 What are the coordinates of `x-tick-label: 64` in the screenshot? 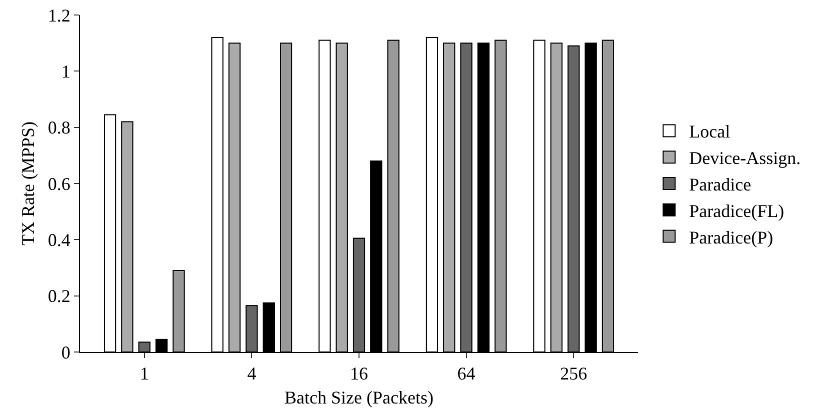 It's located at (466, 374).